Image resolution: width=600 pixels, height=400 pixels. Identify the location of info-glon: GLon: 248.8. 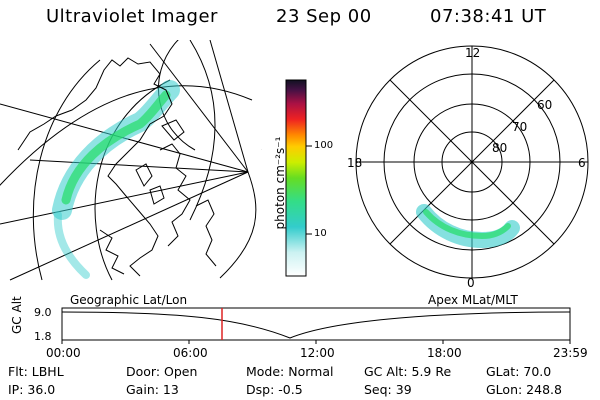
(524, 389).